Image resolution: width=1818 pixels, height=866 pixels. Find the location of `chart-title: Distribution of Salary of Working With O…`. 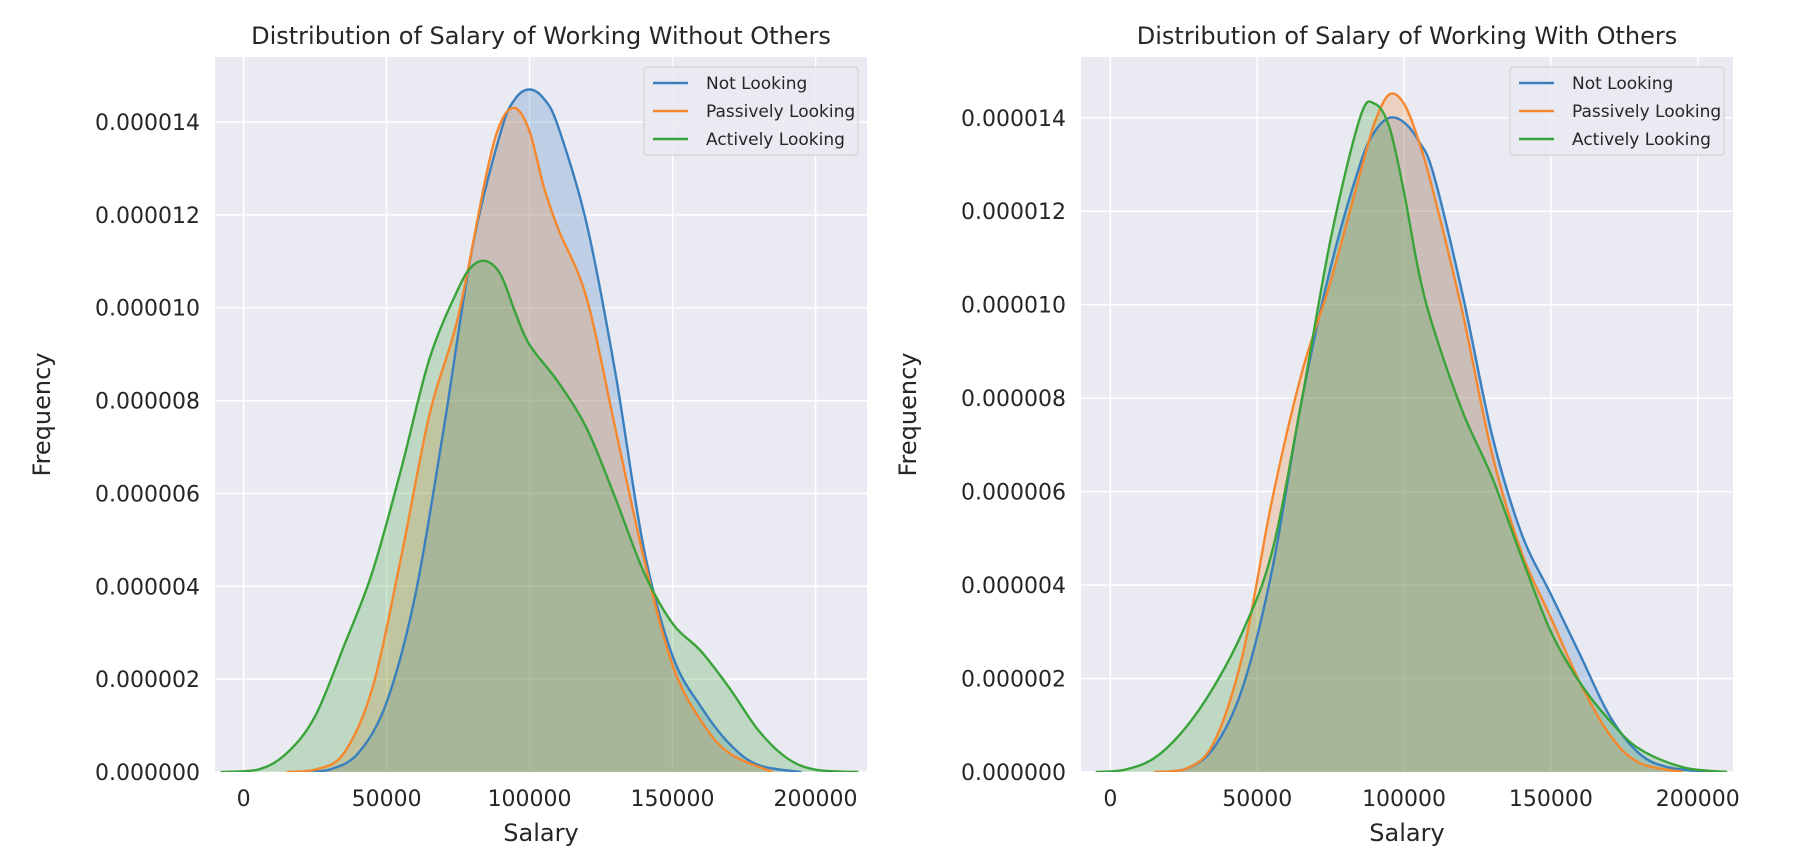

chart-title: Distribution of Salary of Working With O… is located at coordinates (1407, 36).